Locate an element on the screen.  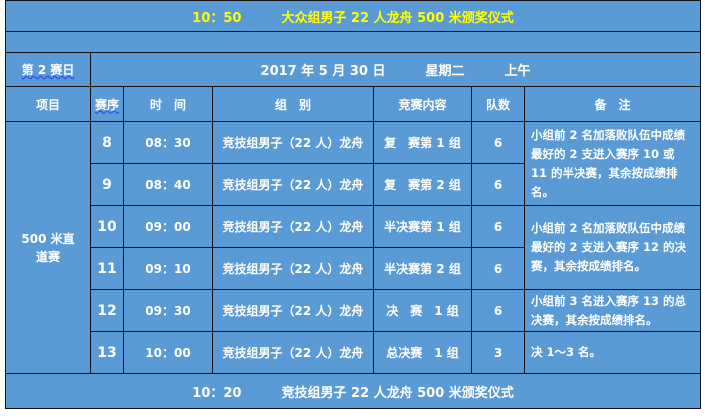
top-banner-row: 10：50 大众组男子 22 人龙舟 500 米颁奖仪式 is located at coordinates (353, 16).